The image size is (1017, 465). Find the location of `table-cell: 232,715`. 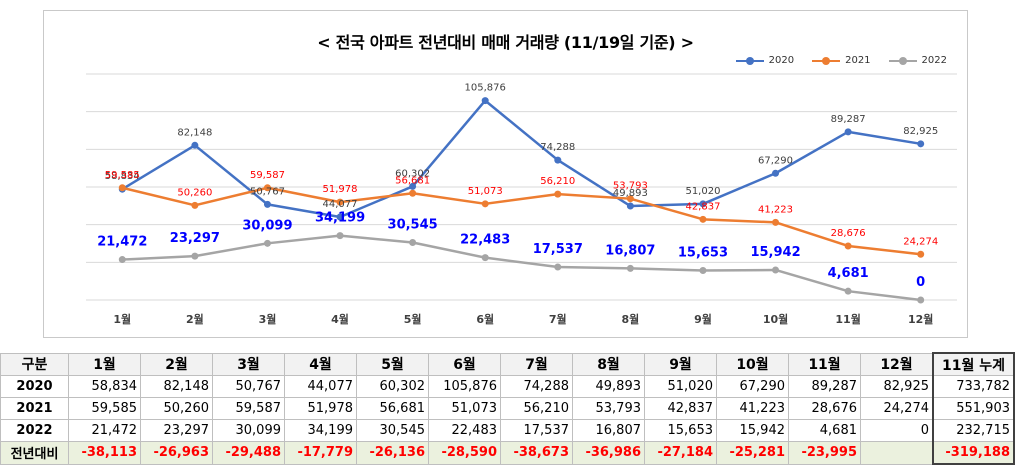

table-cell: 232,715 is located at coordinates (973, 430).